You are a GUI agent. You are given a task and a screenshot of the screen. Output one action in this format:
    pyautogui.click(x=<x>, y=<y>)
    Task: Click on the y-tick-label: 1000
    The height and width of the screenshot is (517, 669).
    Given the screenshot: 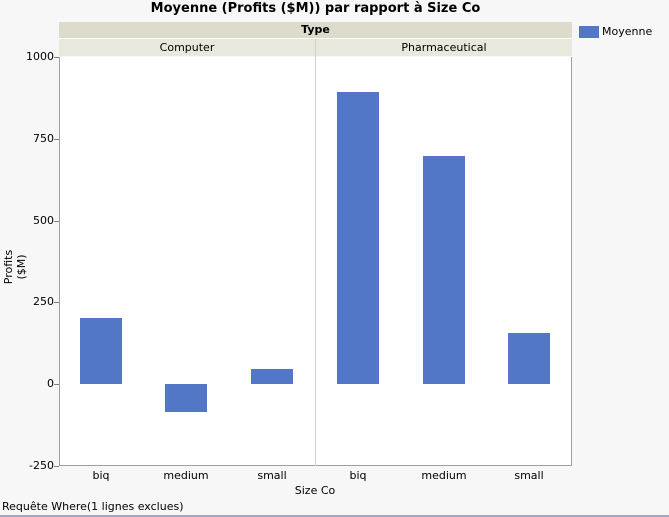 What is the action you would take?
    pyautogui.click(x=40, y=56)
    